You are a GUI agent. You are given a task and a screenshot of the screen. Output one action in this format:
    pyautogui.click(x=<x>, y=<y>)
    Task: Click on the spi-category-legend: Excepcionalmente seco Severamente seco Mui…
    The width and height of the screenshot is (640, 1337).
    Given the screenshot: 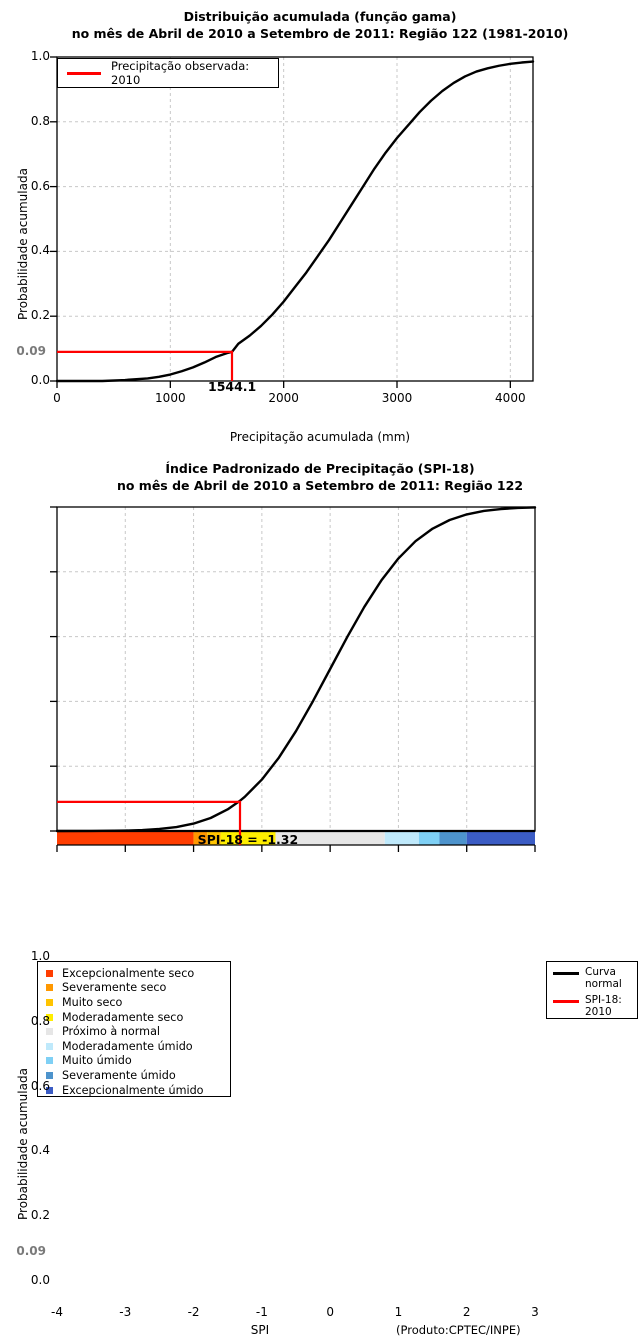 What is the action you would take?
    pyautogui.click(x=134, y=1029)
    